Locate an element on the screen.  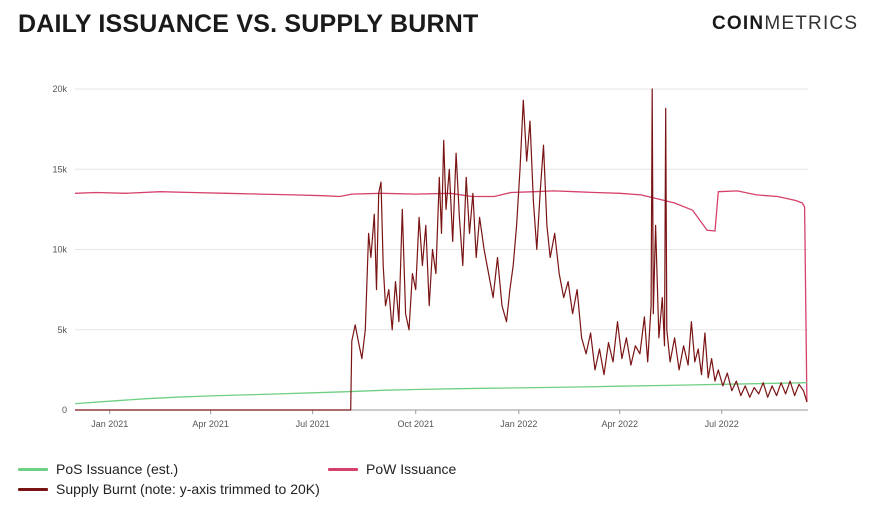
legend-swatch-pow is located at coordinates (343, 469).